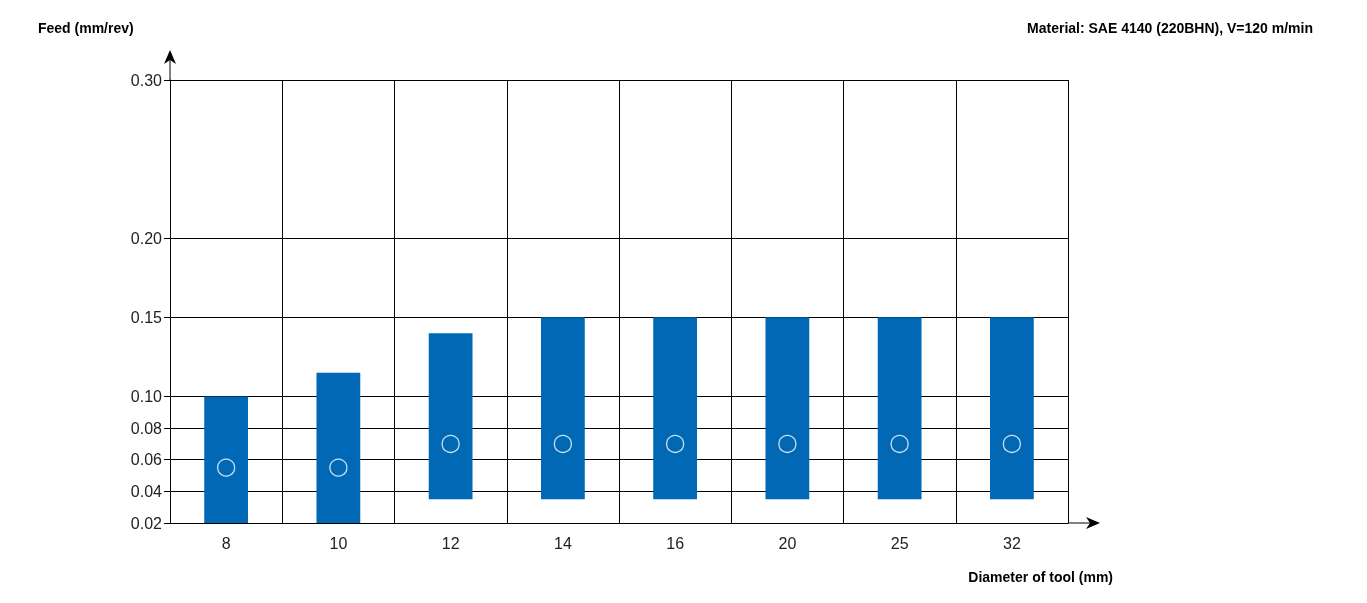 Image resolution: width=1367 pixels, height=603 pixels. What do you see at coordinates (338, 543) in the screenshot?
I see `x-tick-label: 10` at bounding box center [338, 543].